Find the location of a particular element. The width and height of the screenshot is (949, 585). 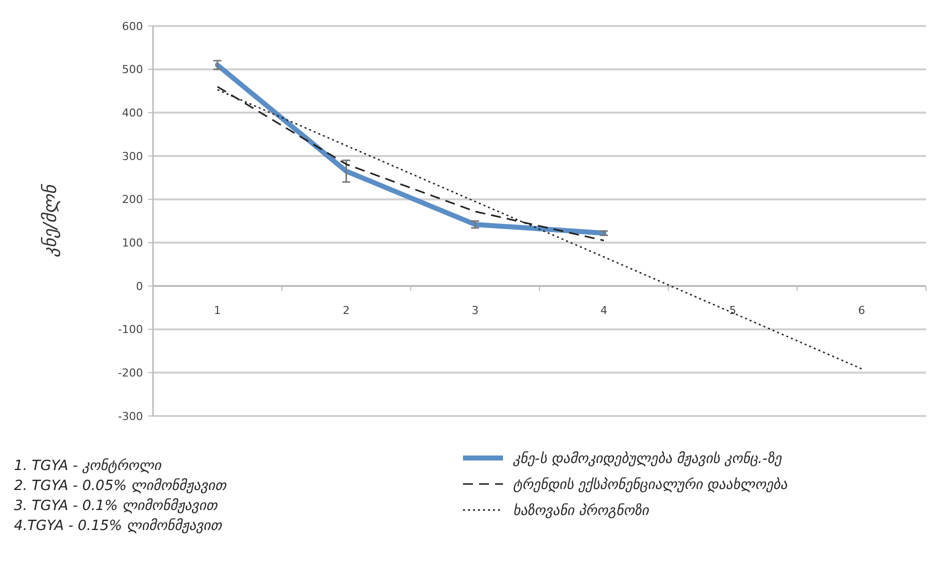

y-tick-label: 300 is located at coordinates (132, 156).